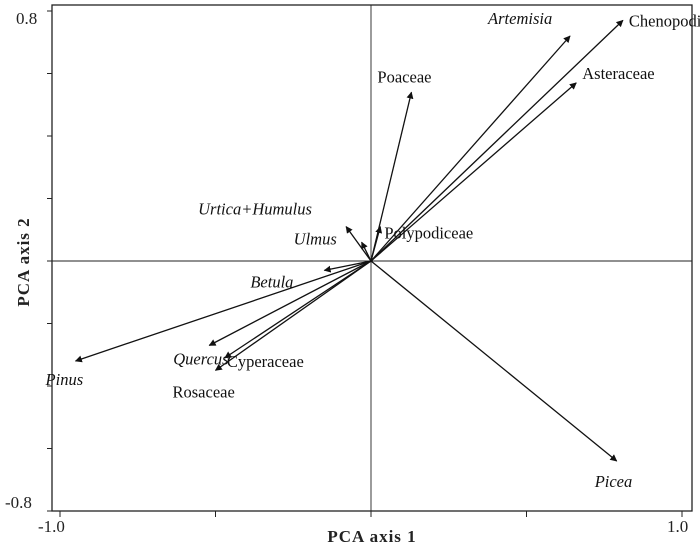 The width and height of the screenshot is (700, 548). Describe the element at coordinates (677, 526) in the screenshot. I see `x-tick-label-right: 1.0` at that location.